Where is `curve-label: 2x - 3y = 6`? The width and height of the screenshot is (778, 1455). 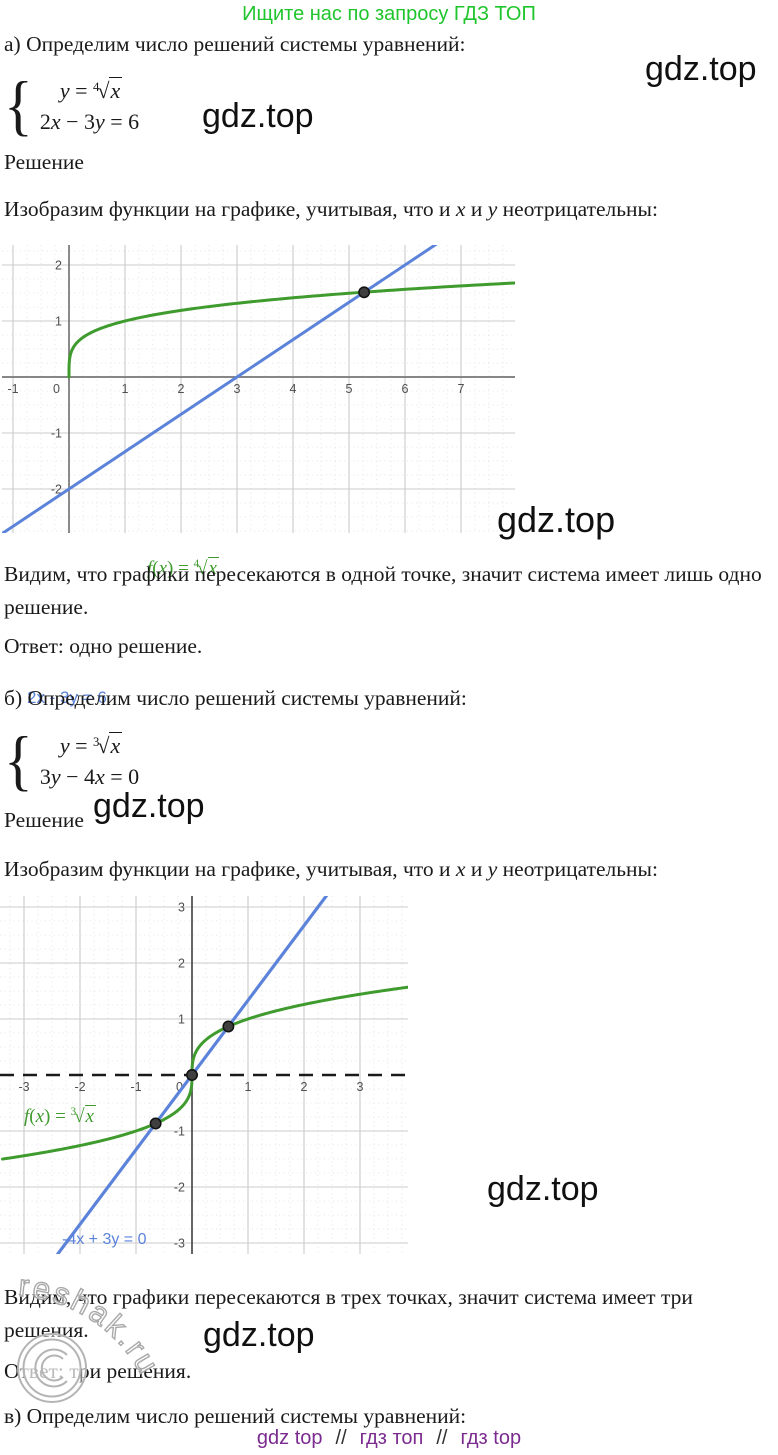
curve-label: 2x - 3y = 6 is located at coordinates (67, 697).